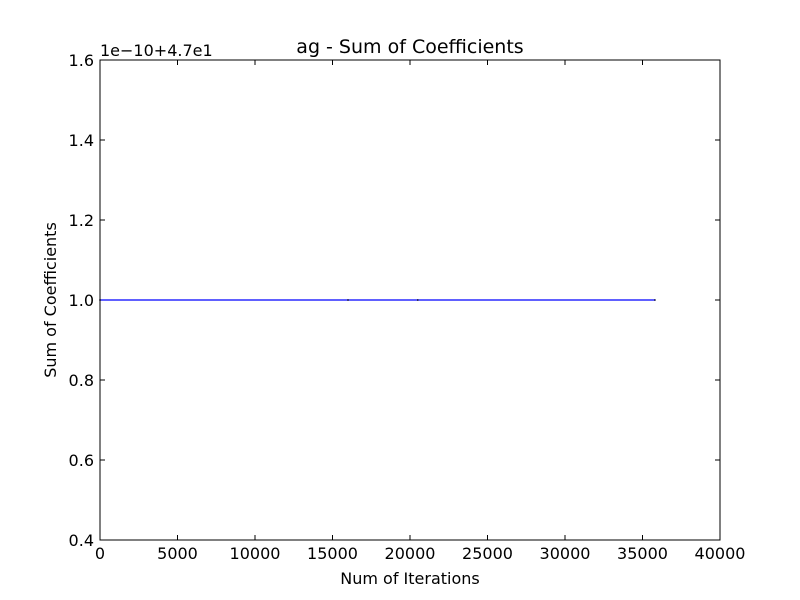 The width and height of the screenshot is (800, 600). Describe the element at coordinates (177, 553) in the screenshot. I see `x-tick-label: 5000` at that location.